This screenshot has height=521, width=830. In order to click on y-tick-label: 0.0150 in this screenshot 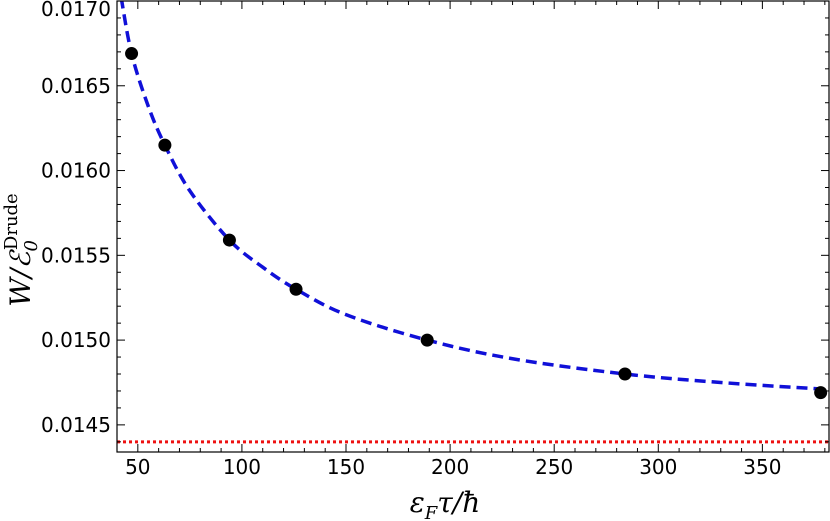, I will do `click(76, 340)`.